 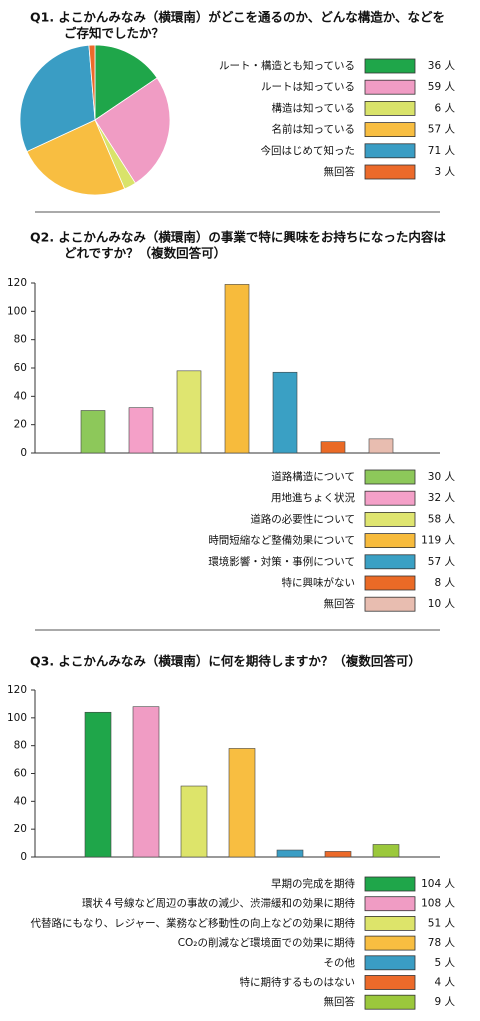 What do you see at coordinates (442, 87) in the screenshot?
I see `legend-value: 59 人` at bounding box center [442, 87].